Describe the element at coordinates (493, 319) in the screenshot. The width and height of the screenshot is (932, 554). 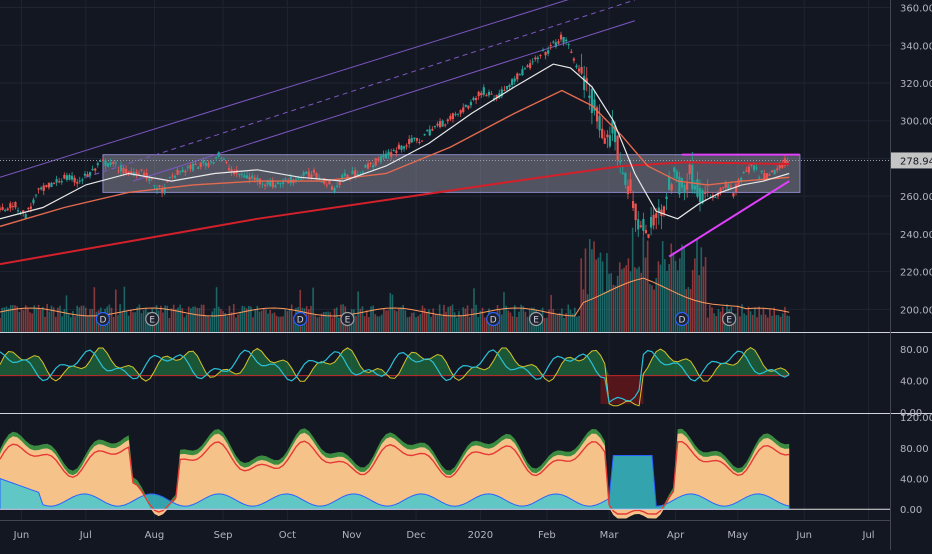
I see `dividend-marker` at that location.